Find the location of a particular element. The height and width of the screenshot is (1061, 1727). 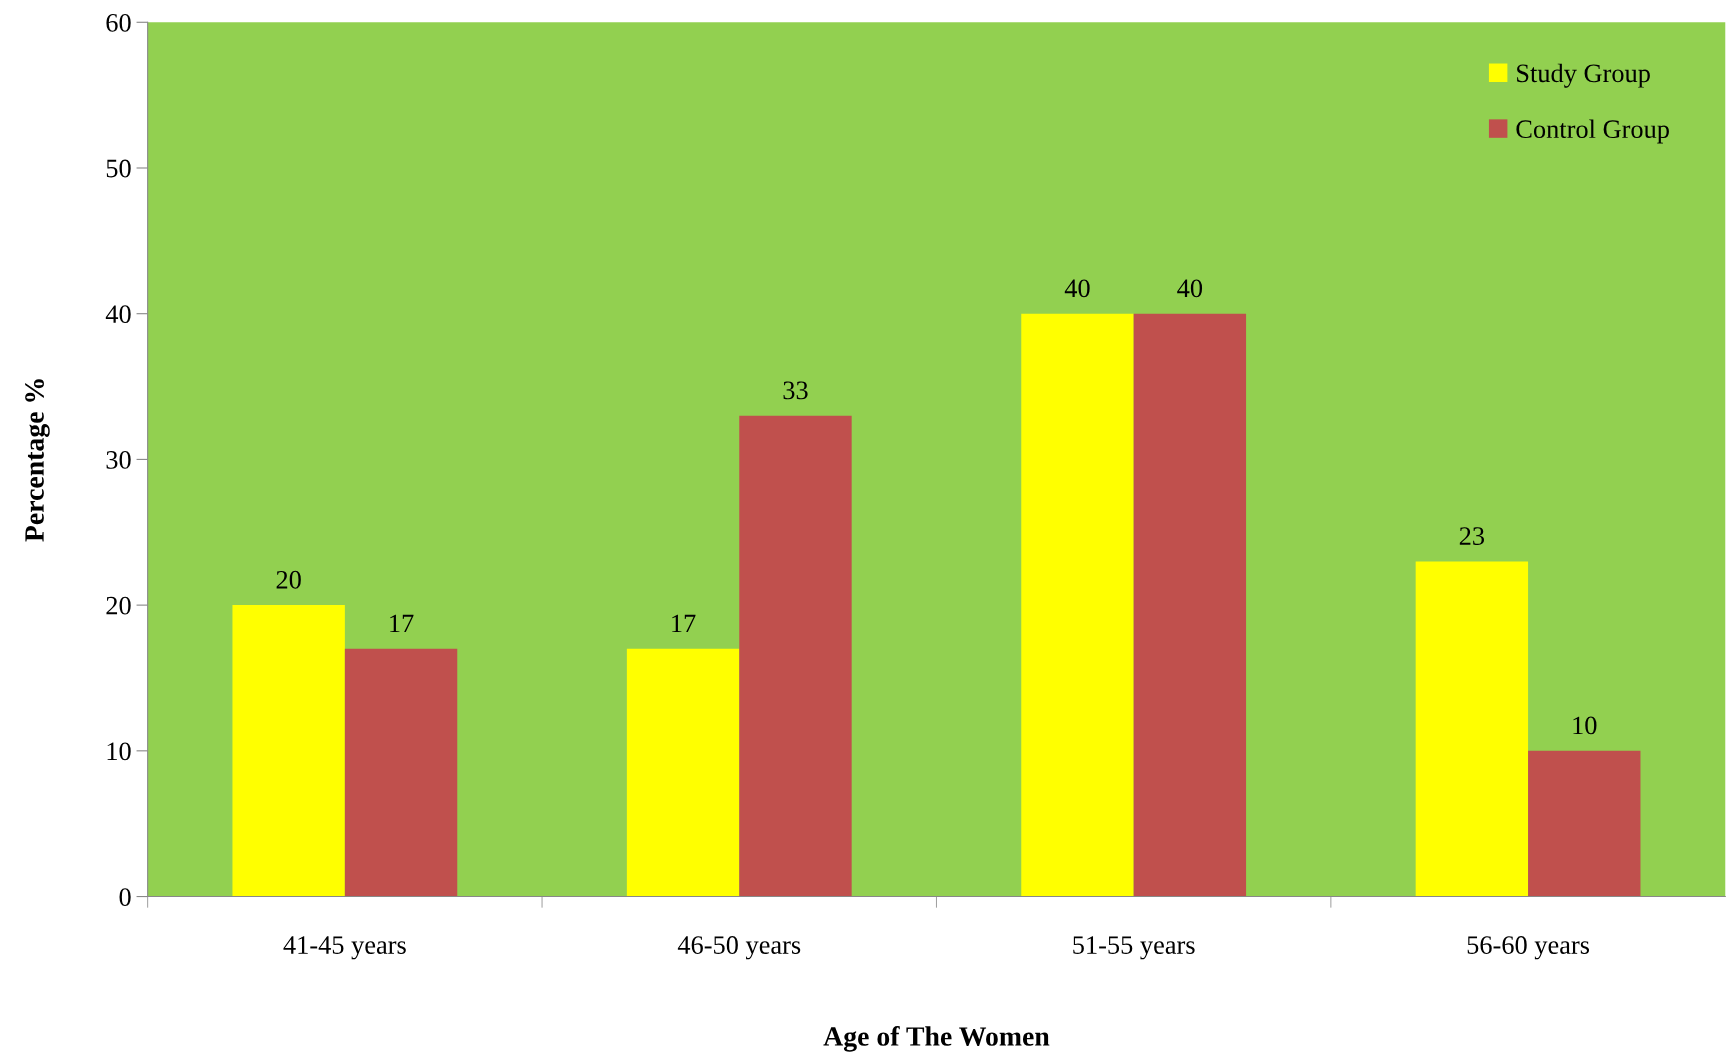

y-tick-label: 0 is located at coordinates (125, 897).